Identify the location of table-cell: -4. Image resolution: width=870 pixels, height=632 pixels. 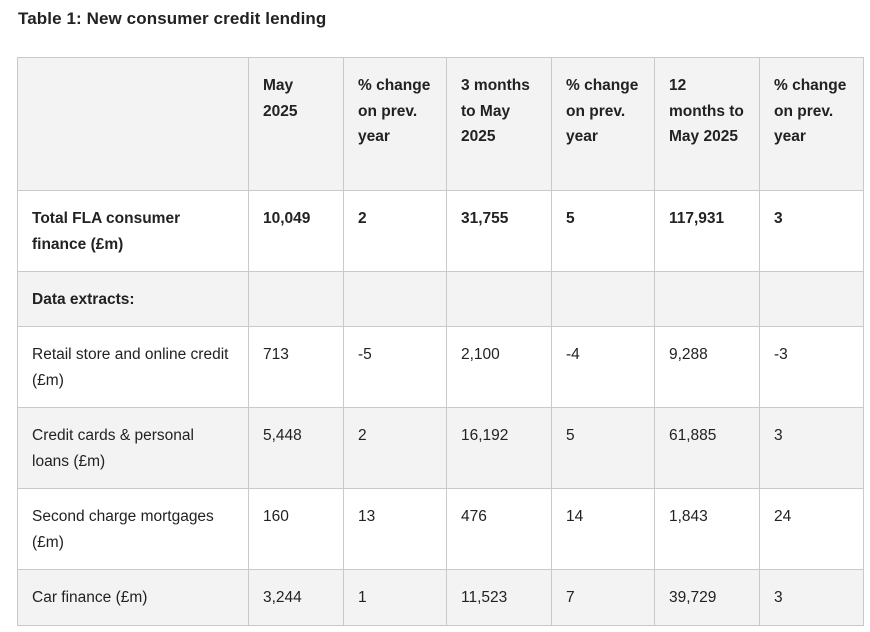
(603, 367).